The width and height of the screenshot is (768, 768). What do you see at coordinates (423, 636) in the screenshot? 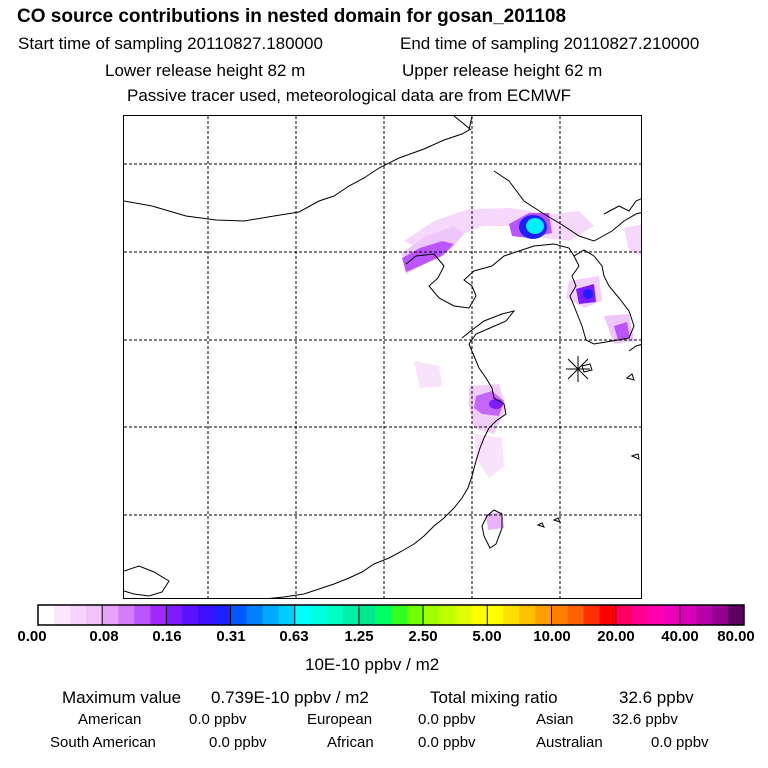
I see `colorbar-tick-6: 2.50` at bounding box center [423, 636].